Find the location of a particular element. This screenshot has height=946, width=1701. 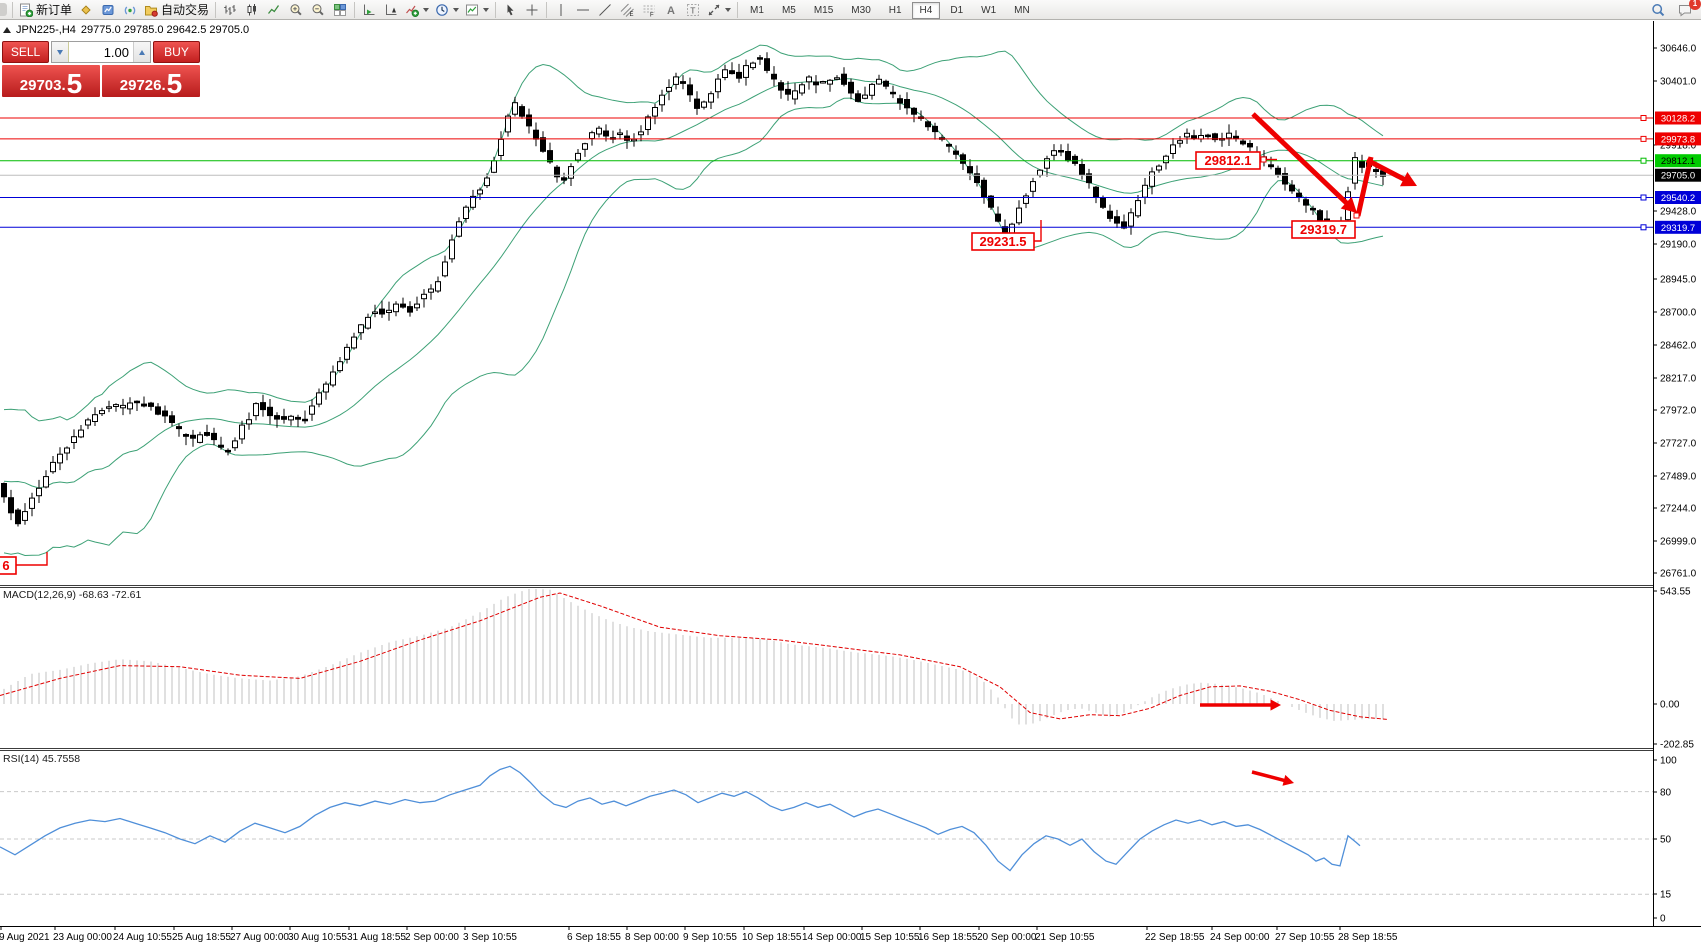

sell-price-pips: 5 is located at coordinates (74, 84).